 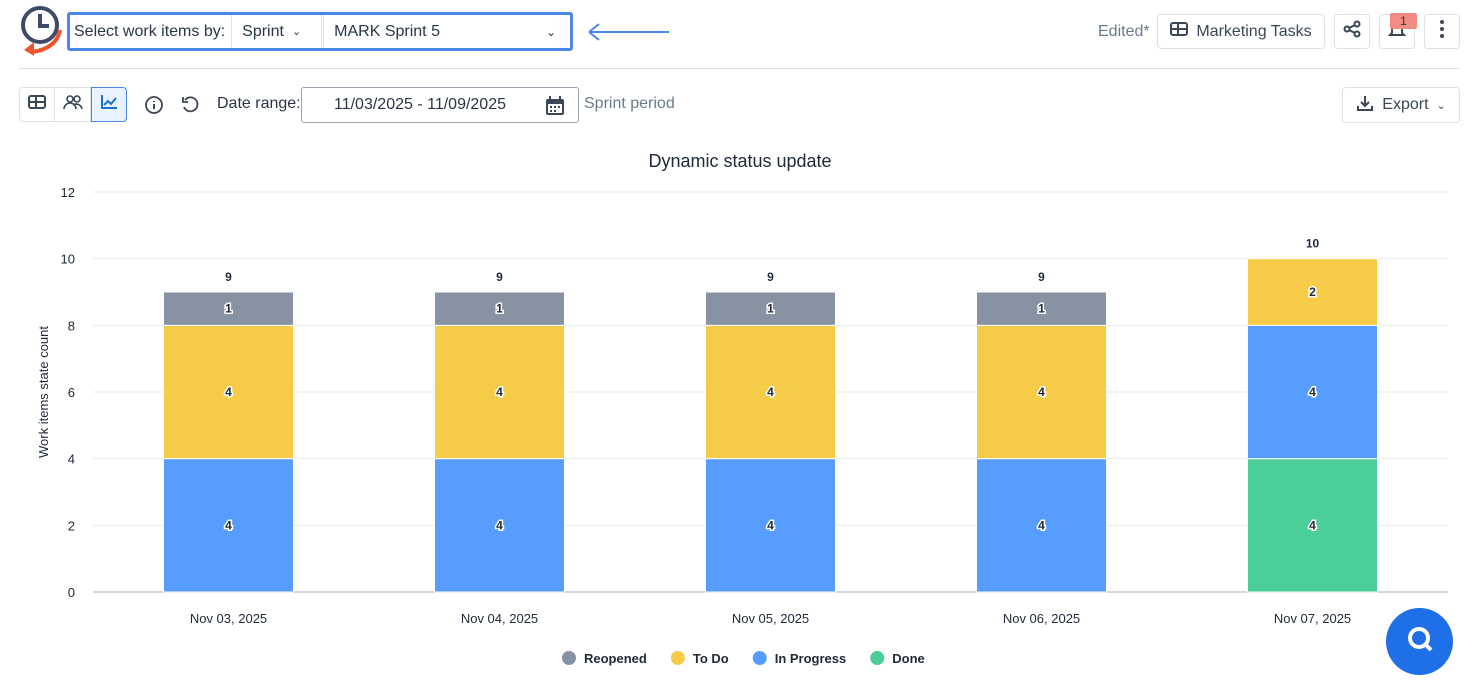 What do you see at coordinates (68, 259) in the screenshot?
I see `y-tick-label: 10` at bounding box center [68, 259].